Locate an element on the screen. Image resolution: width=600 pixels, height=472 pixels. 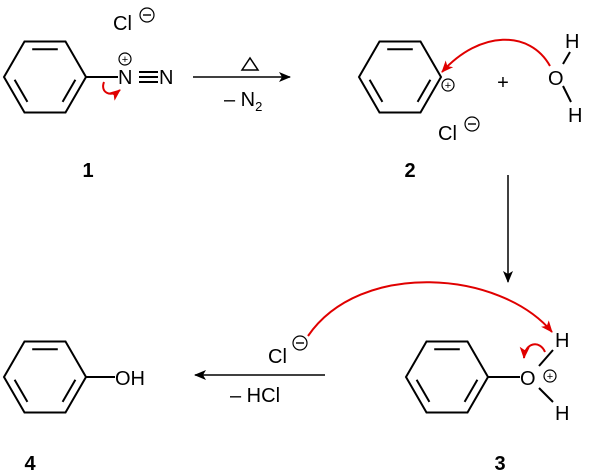
compound-1: N N + Cl 1 is located at coordinates (127, 94).